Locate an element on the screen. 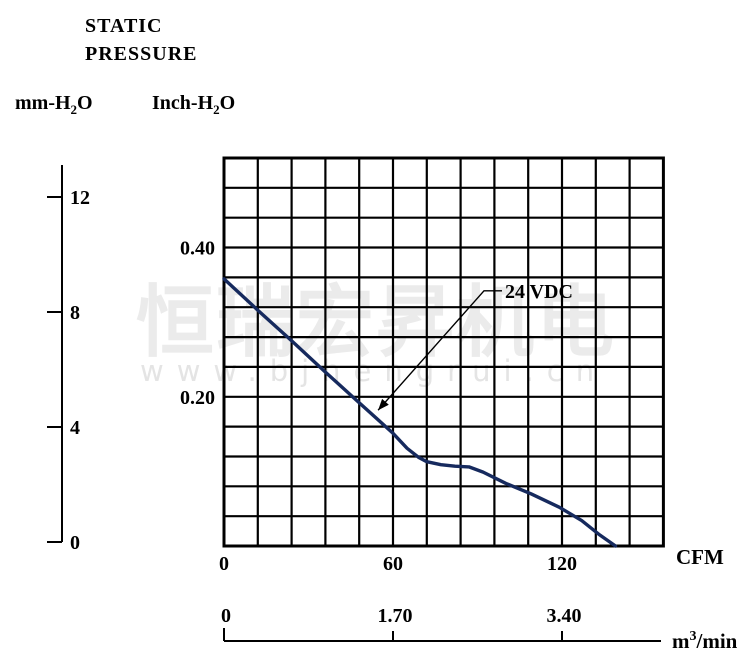  m3min-tick-label: 3.40 is located at coordinates (564, 616).